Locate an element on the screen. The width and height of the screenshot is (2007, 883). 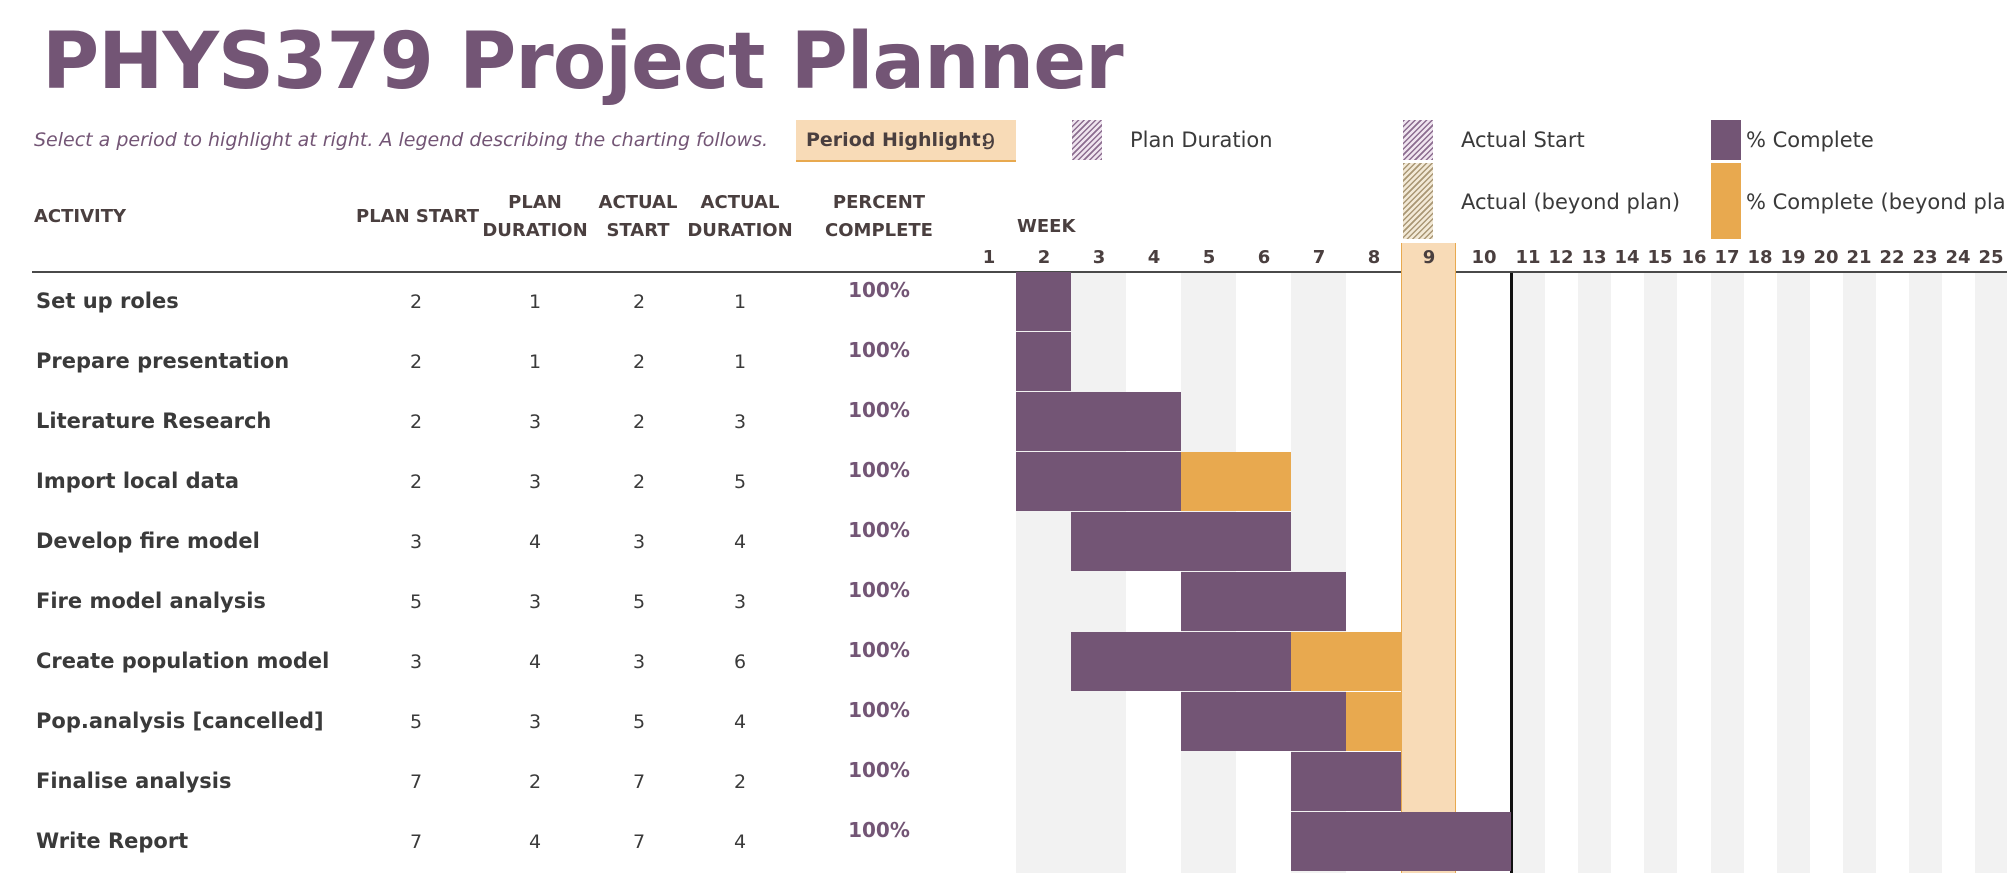
col-header-activity: ACTIVITY is located at coordinates (80, 216).